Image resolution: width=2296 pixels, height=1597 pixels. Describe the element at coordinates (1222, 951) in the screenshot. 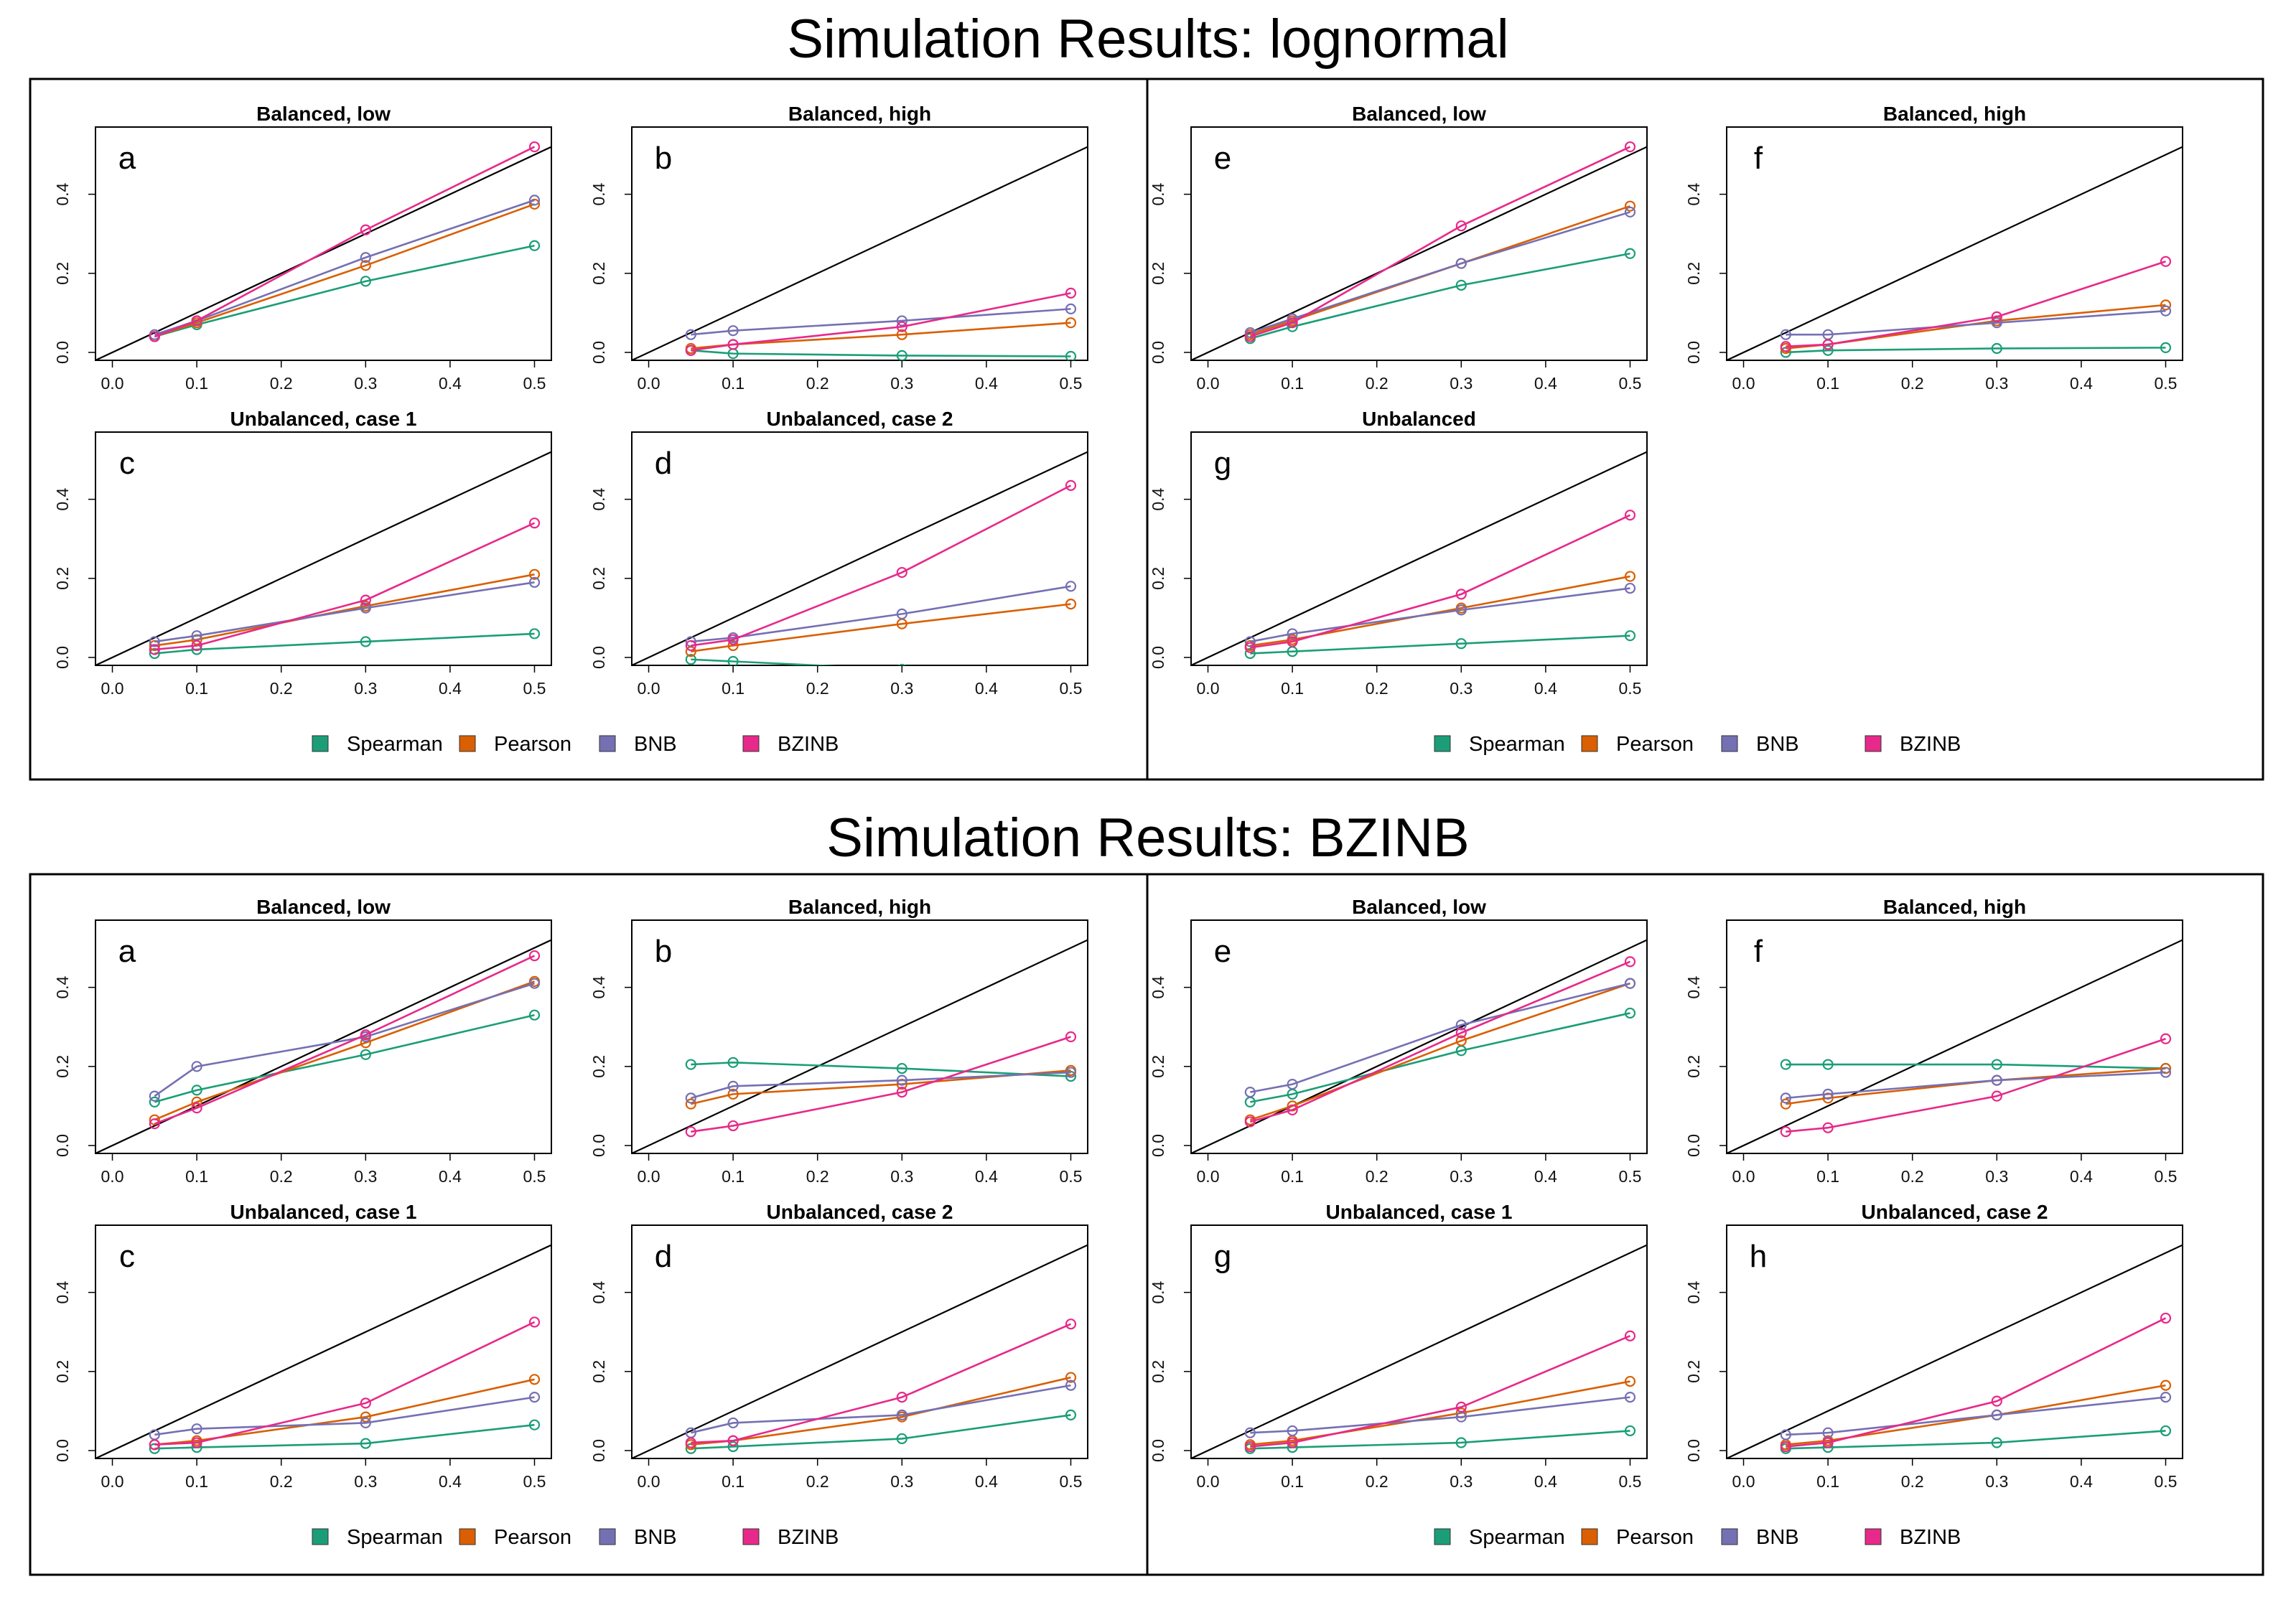

I see `panel-letter: e` at that location.